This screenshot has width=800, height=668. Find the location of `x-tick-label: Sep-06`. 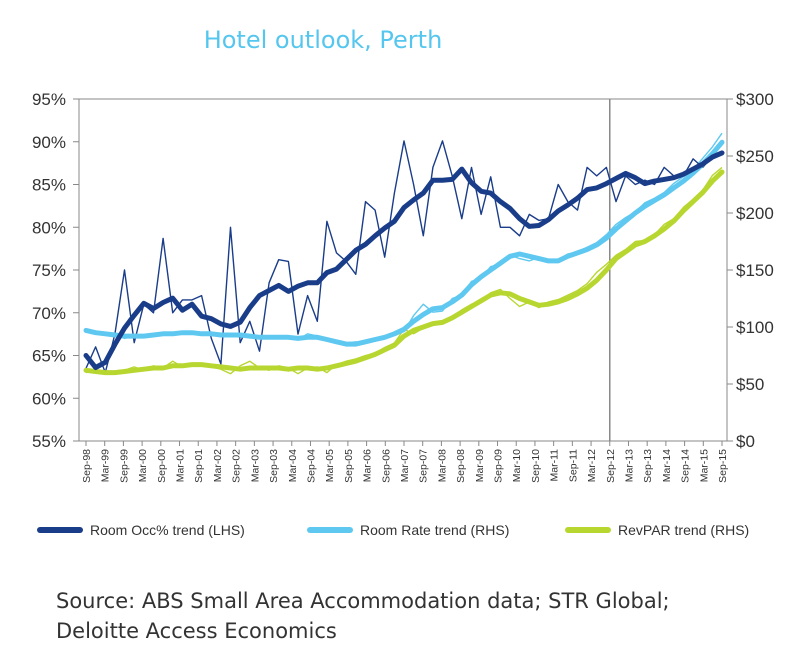

x-tick-label: Sep-06 is located at coordinates (386, 466).